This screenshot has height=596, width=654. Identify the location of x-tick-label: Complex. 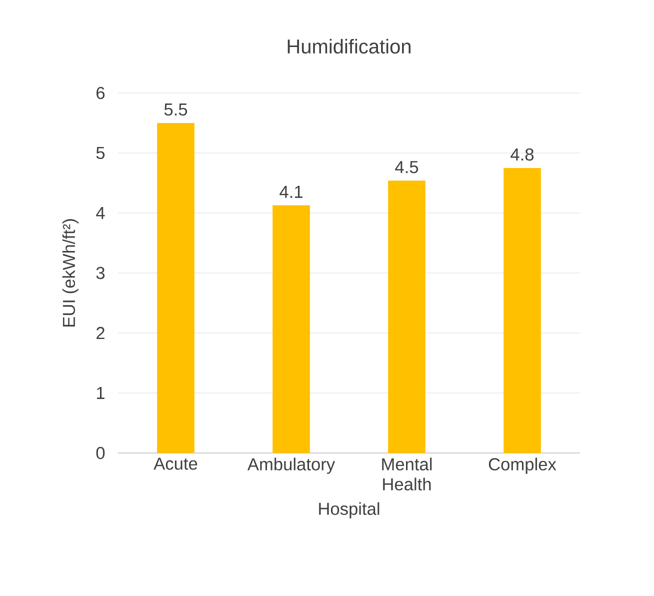
(522, 466).